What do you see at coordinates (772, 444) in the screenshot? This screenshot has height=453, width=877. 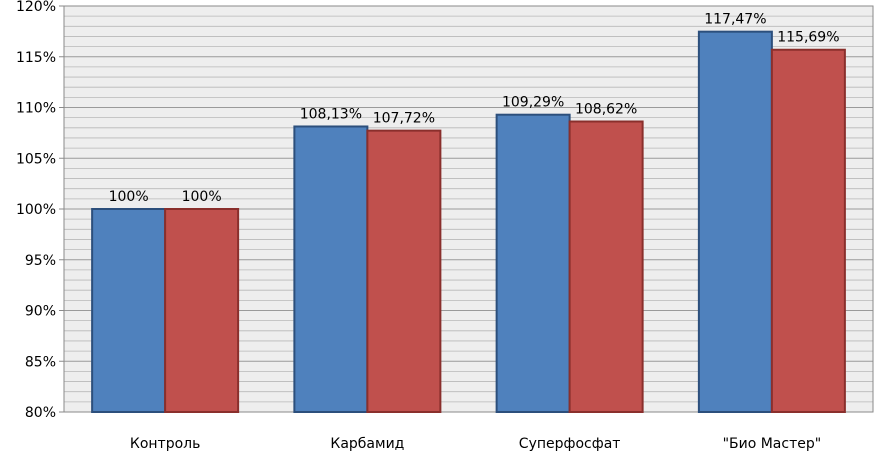 I see `x-category-label: "Био Мастер"` at bounding box center [772, 444].